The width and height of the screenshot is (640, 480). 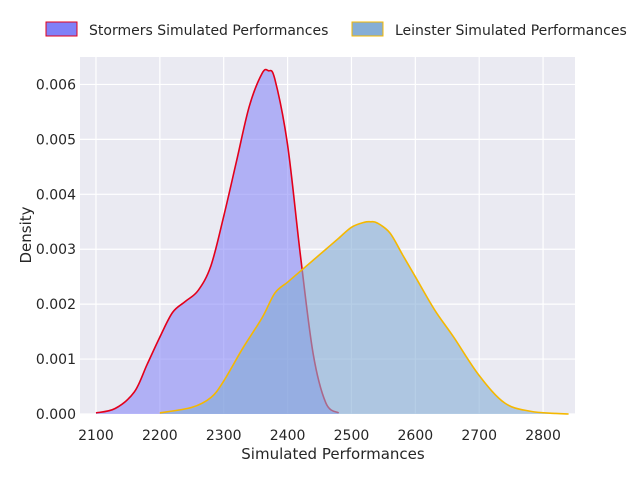 I want to click on y-axis-ticks: 0.000 0.001 0.002 0.003 0.004 0.005 0.006, so click(x=56, y=250).